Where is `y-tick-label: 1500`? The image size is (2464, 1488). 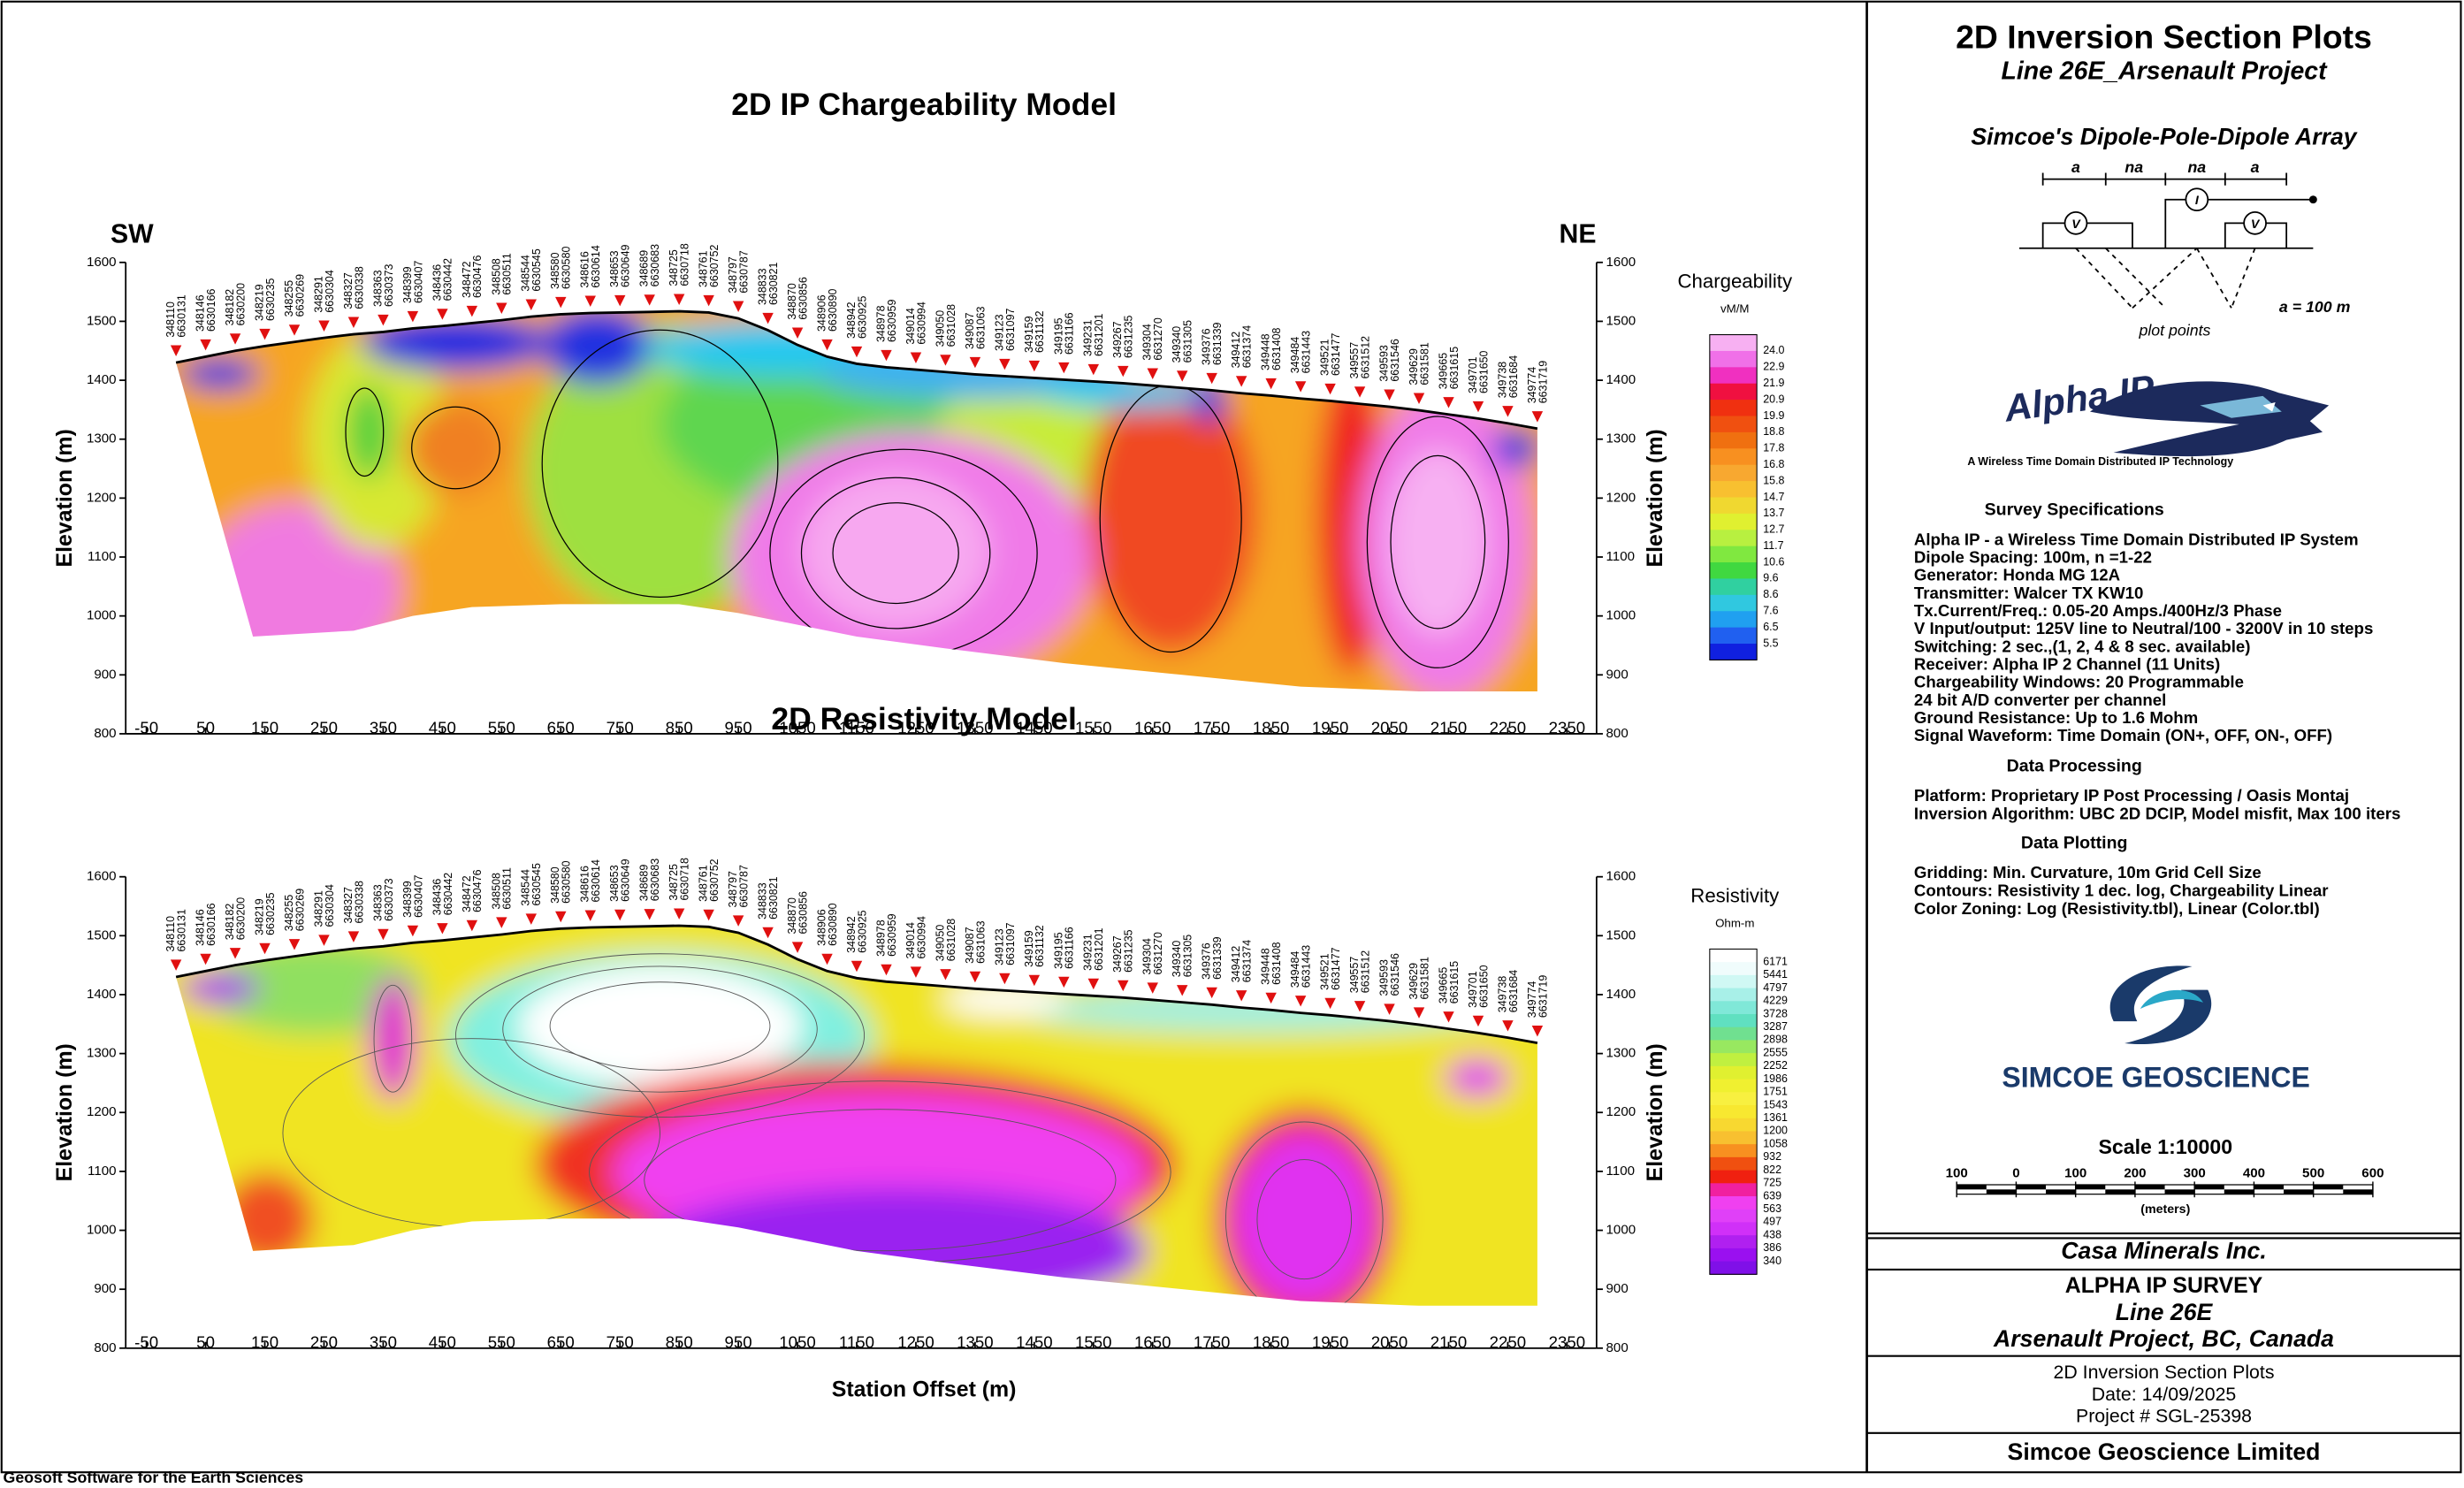 y-tick-label: 1500 is located at coordinates (1621, 935).